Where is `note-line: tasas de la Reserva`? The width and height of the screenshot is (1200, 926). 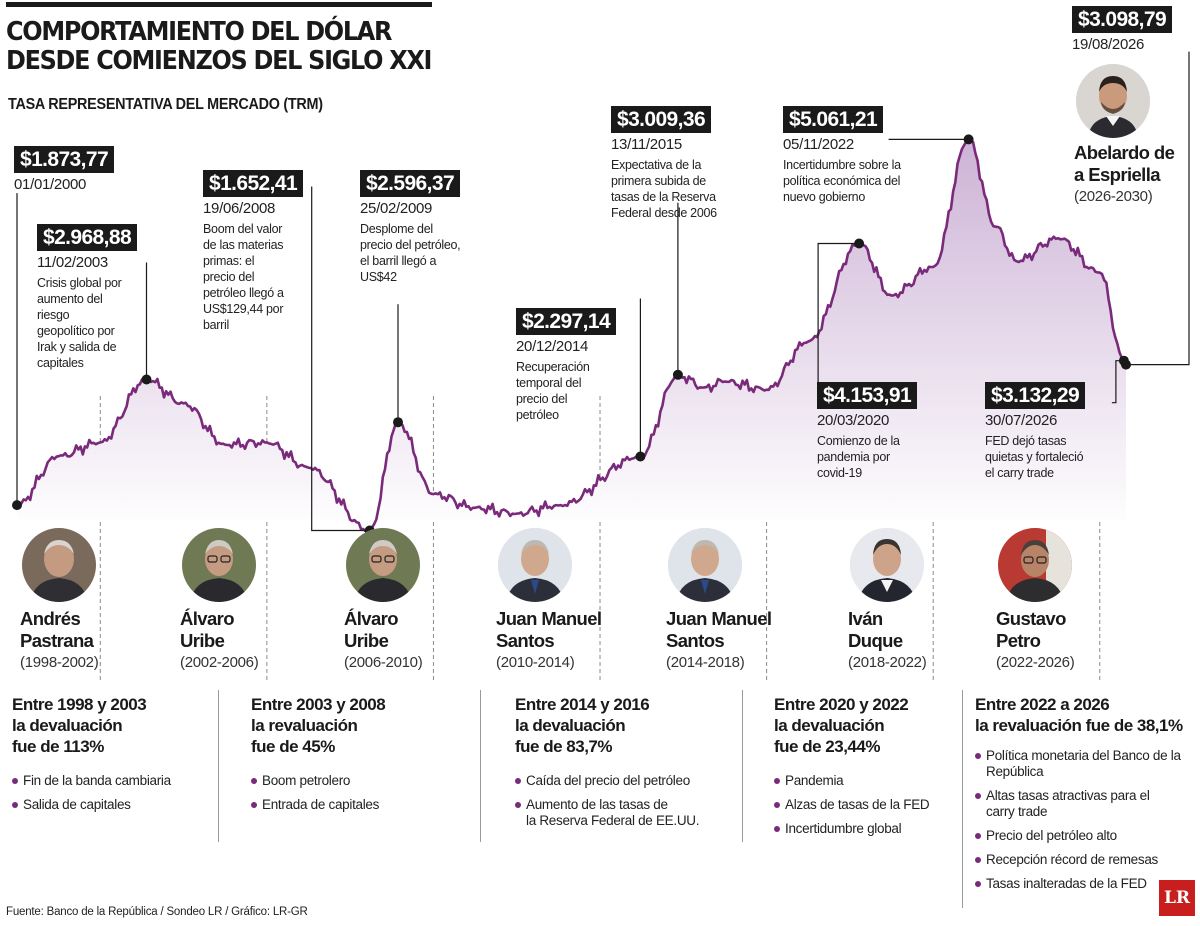 note-line: tasas de la Reserva is located at coordinates (663, 197).